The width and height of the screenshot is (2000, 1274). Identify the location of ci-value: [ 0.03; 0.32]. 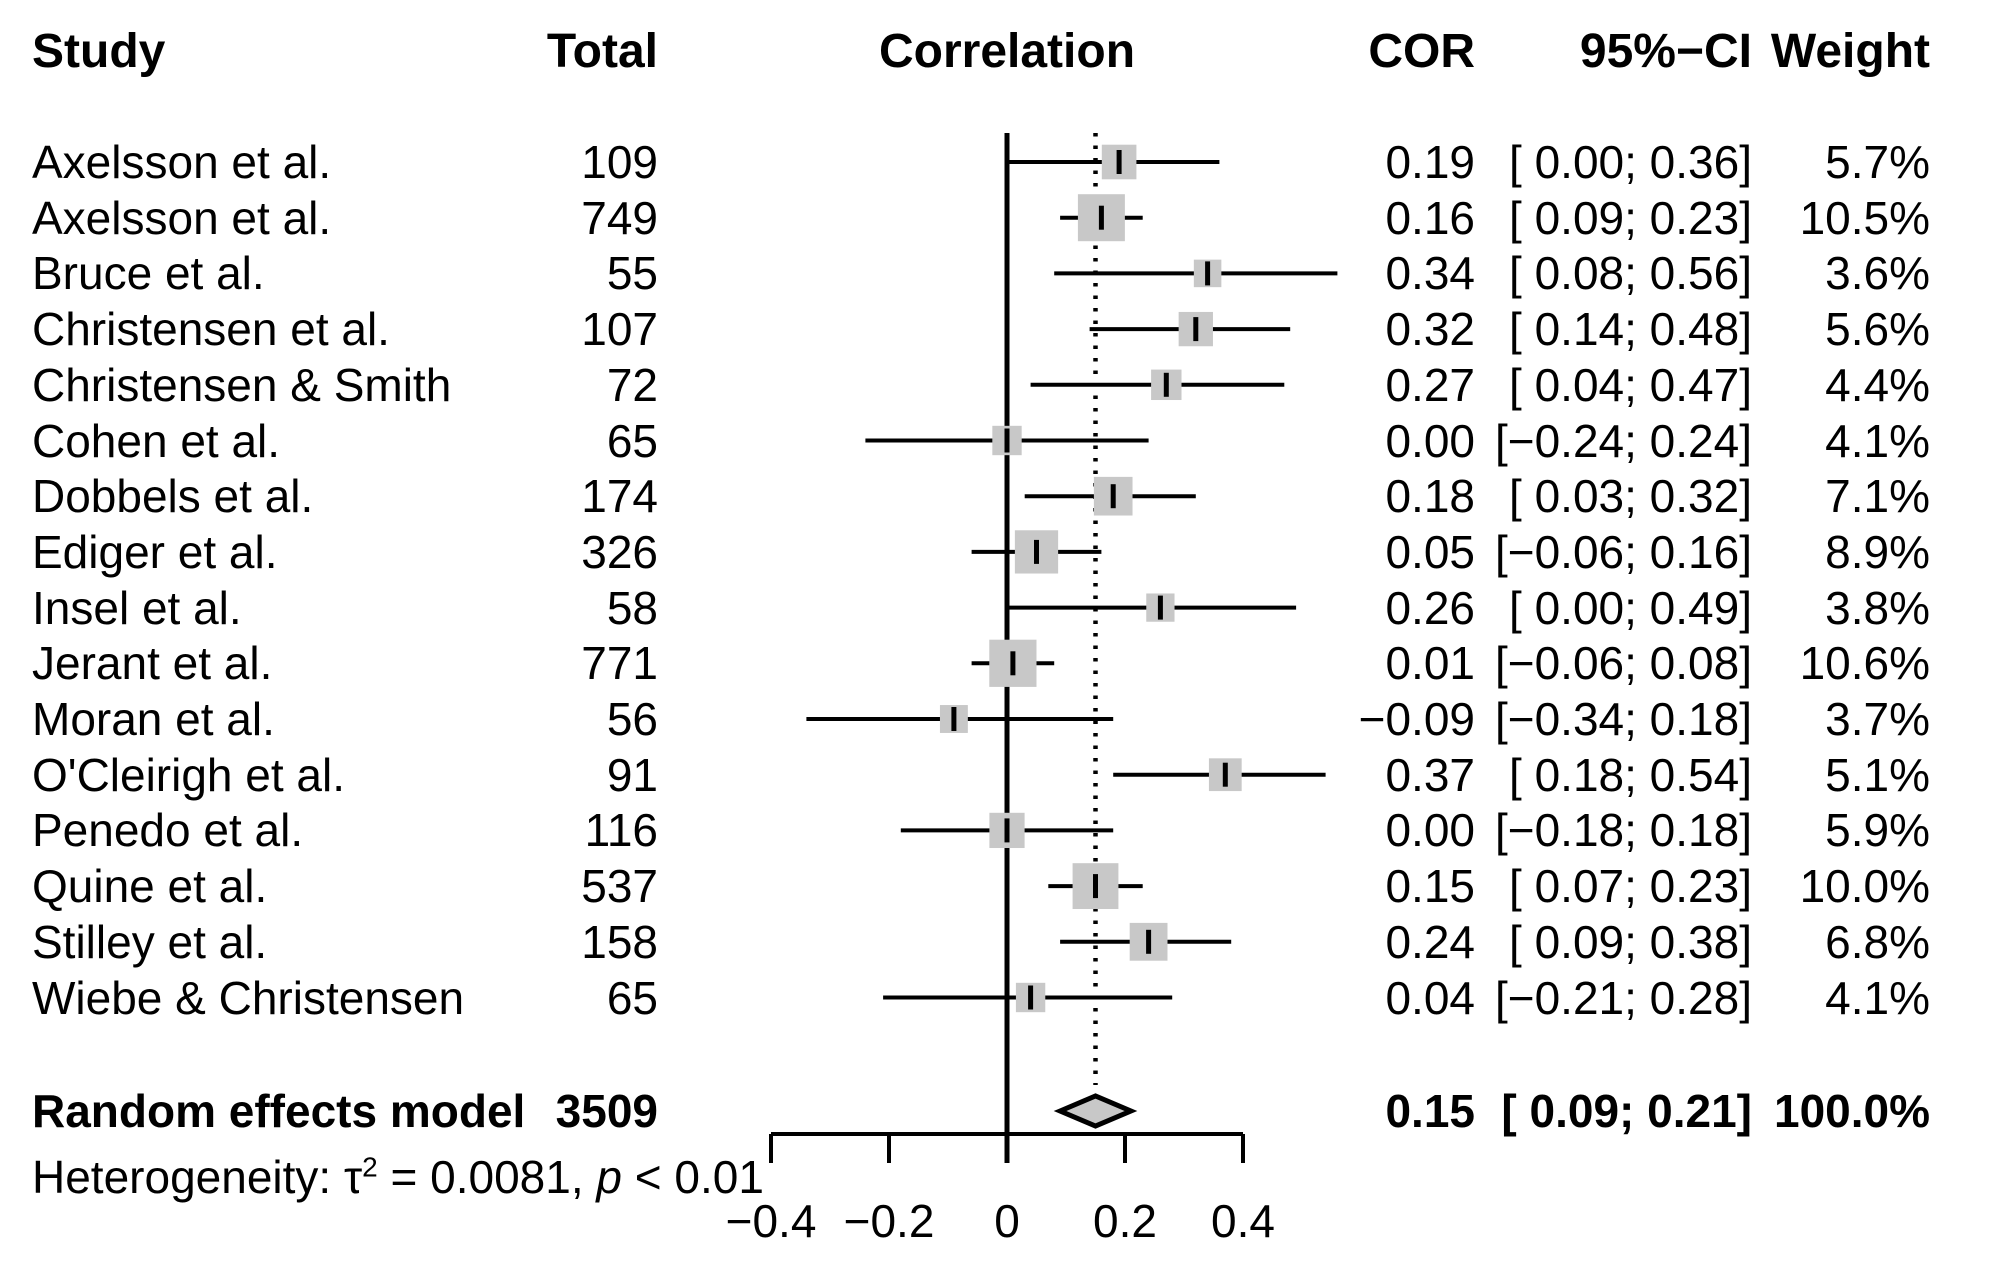
(1630, 496).